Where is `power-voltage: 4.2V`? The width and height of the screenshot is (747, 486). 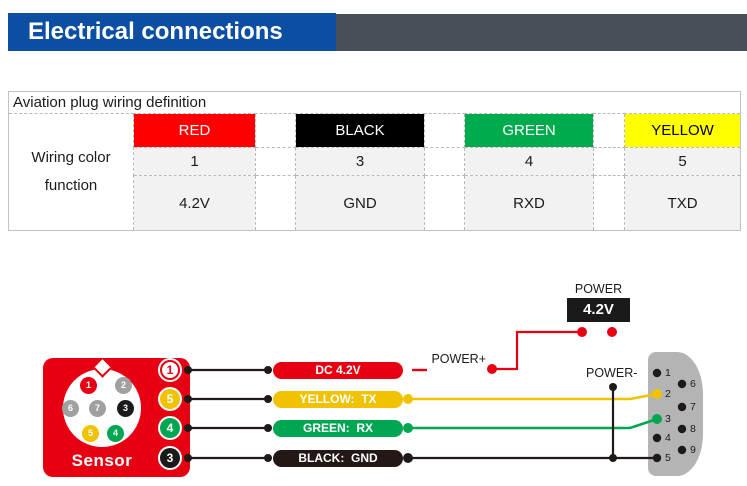 power-voltage: 4.2V is located at coordinates (598, 309).